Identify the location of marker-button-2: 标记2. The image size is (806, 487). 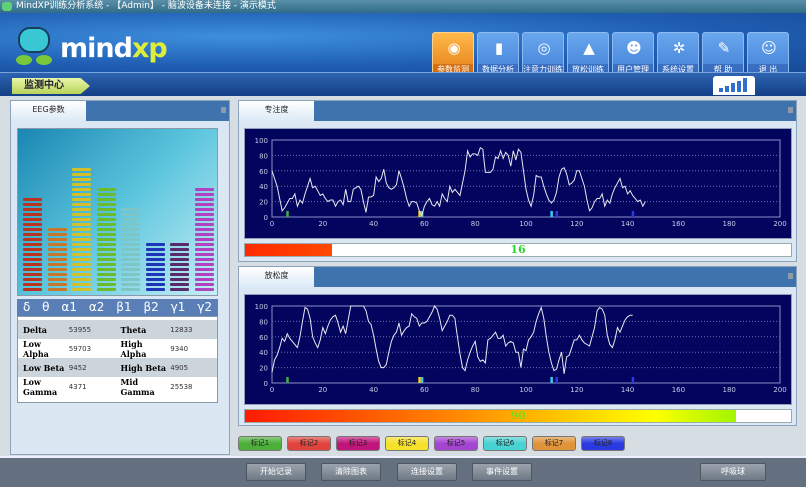
(309, 443).